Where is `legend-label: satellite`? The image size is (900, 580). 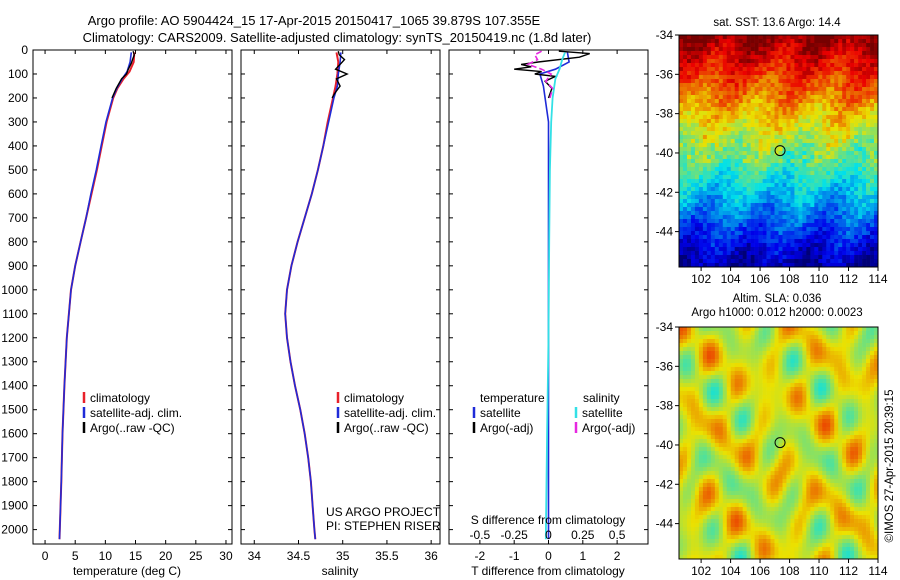
legend-label: satellite is located at coordinates (602, 413).